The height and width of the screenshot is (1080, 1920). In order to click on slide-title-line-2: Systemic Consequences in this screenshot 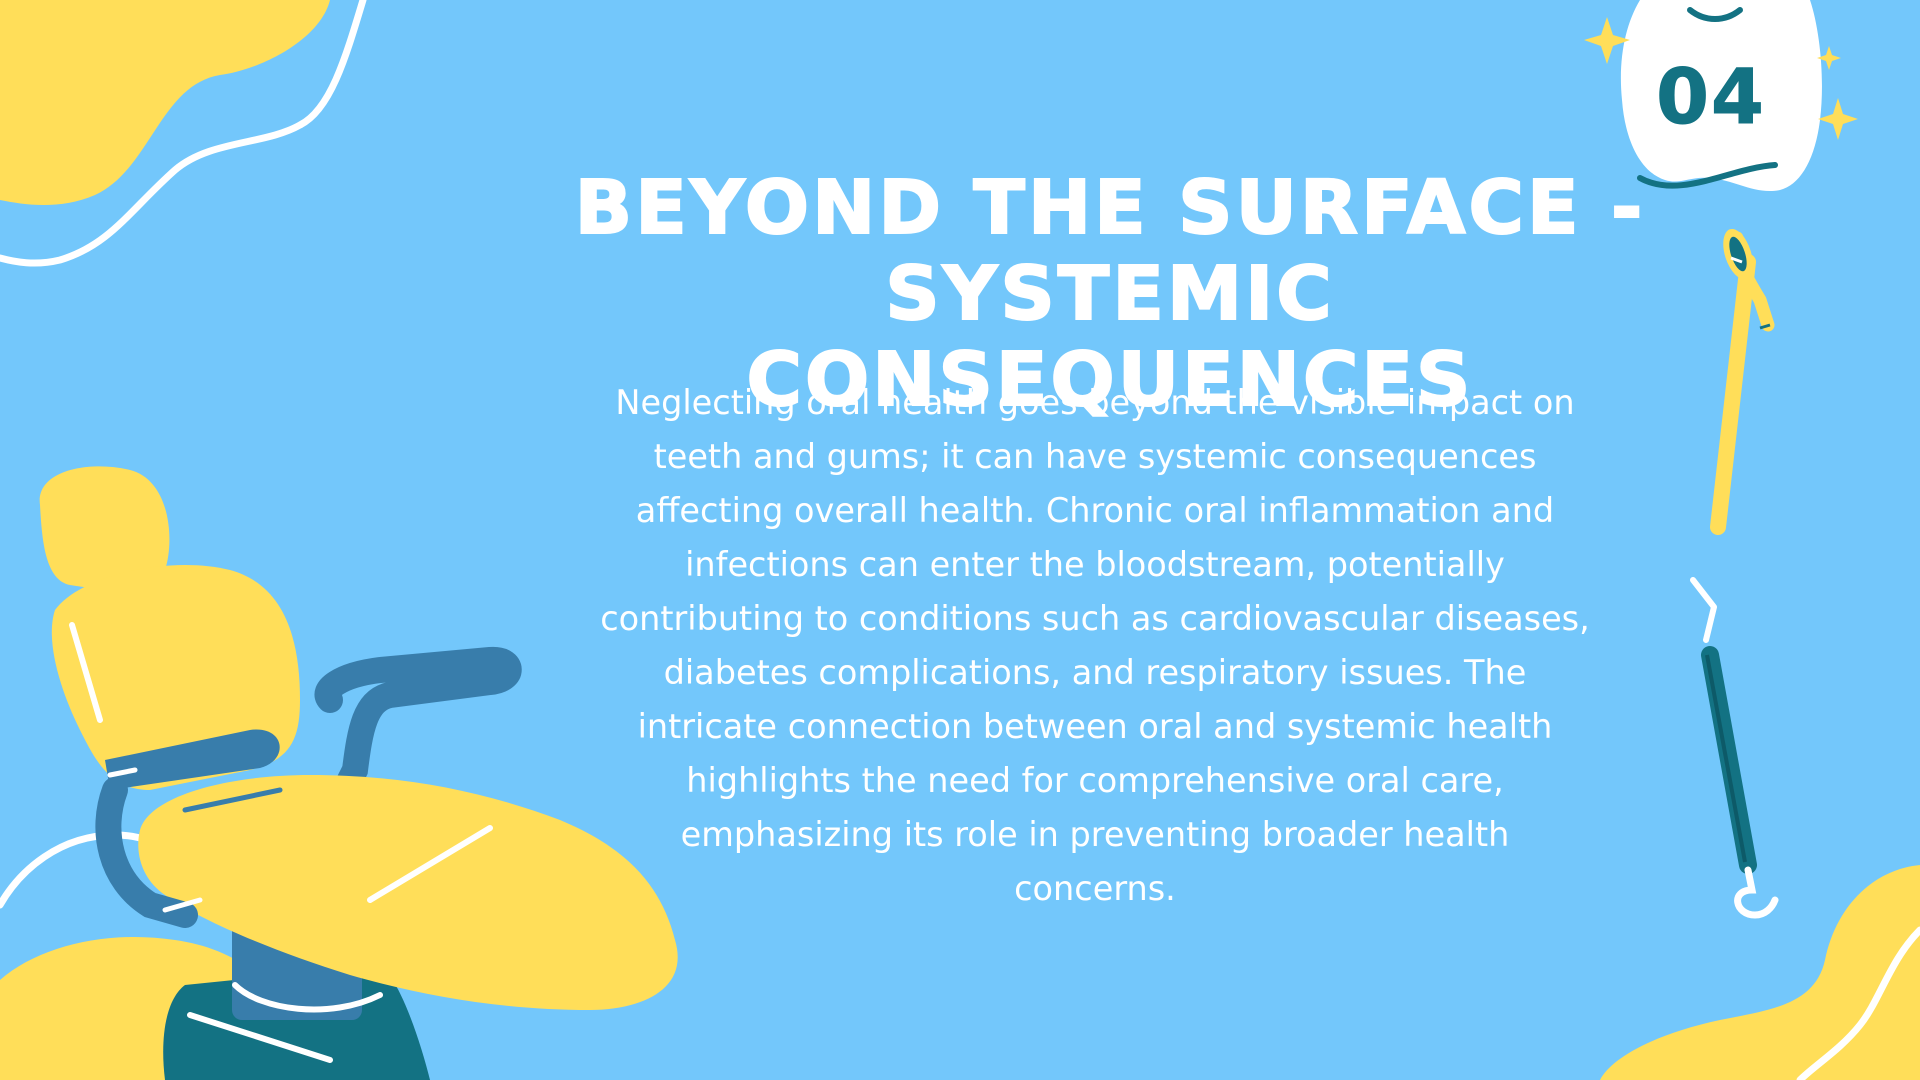, I will do `click(1110, 337)`.